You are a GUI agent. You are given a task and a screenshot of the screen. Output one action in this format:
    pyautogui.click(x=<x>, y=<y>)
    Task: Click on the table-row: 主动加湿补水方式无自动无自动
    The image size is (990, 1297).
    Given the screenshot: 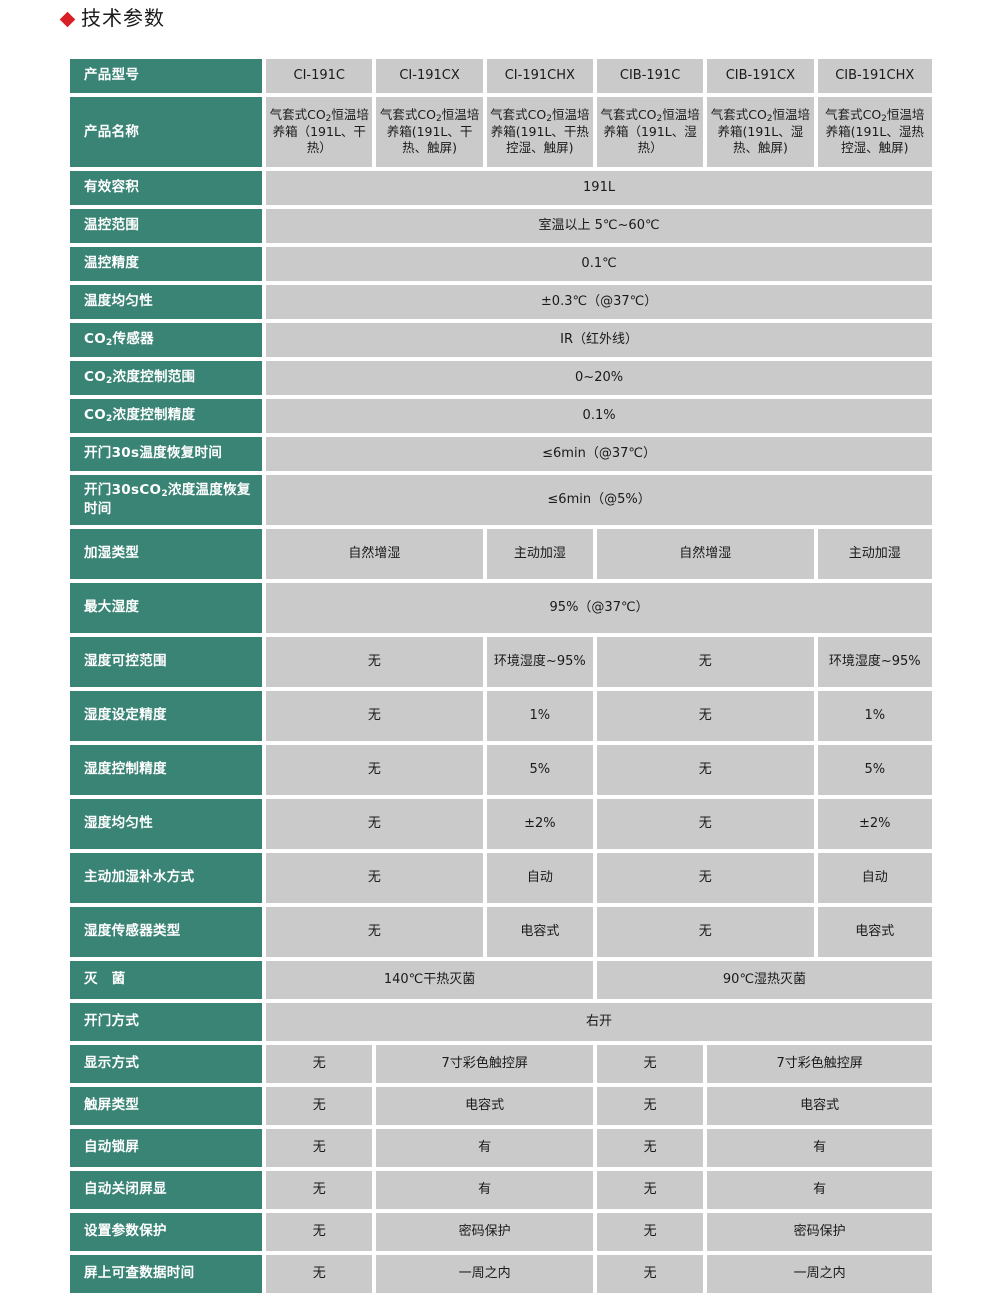 What is the action you would take?
    pyautogui.click(x=501, y=878)
    